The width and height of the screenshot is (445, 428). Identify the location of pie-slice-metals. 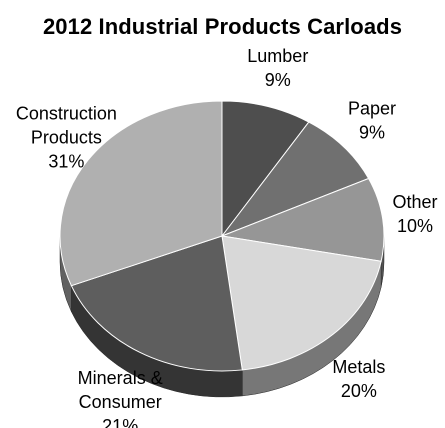
(301, 303).